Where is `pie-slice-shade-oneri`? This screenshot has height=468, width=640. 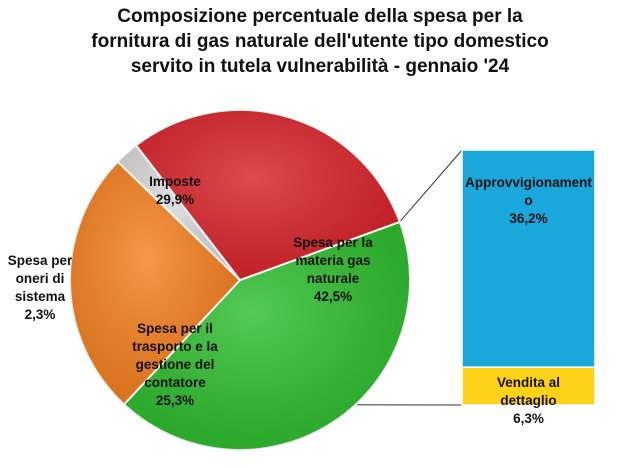 pie-slice-shade-oneri is located at coordinates (178, 212).